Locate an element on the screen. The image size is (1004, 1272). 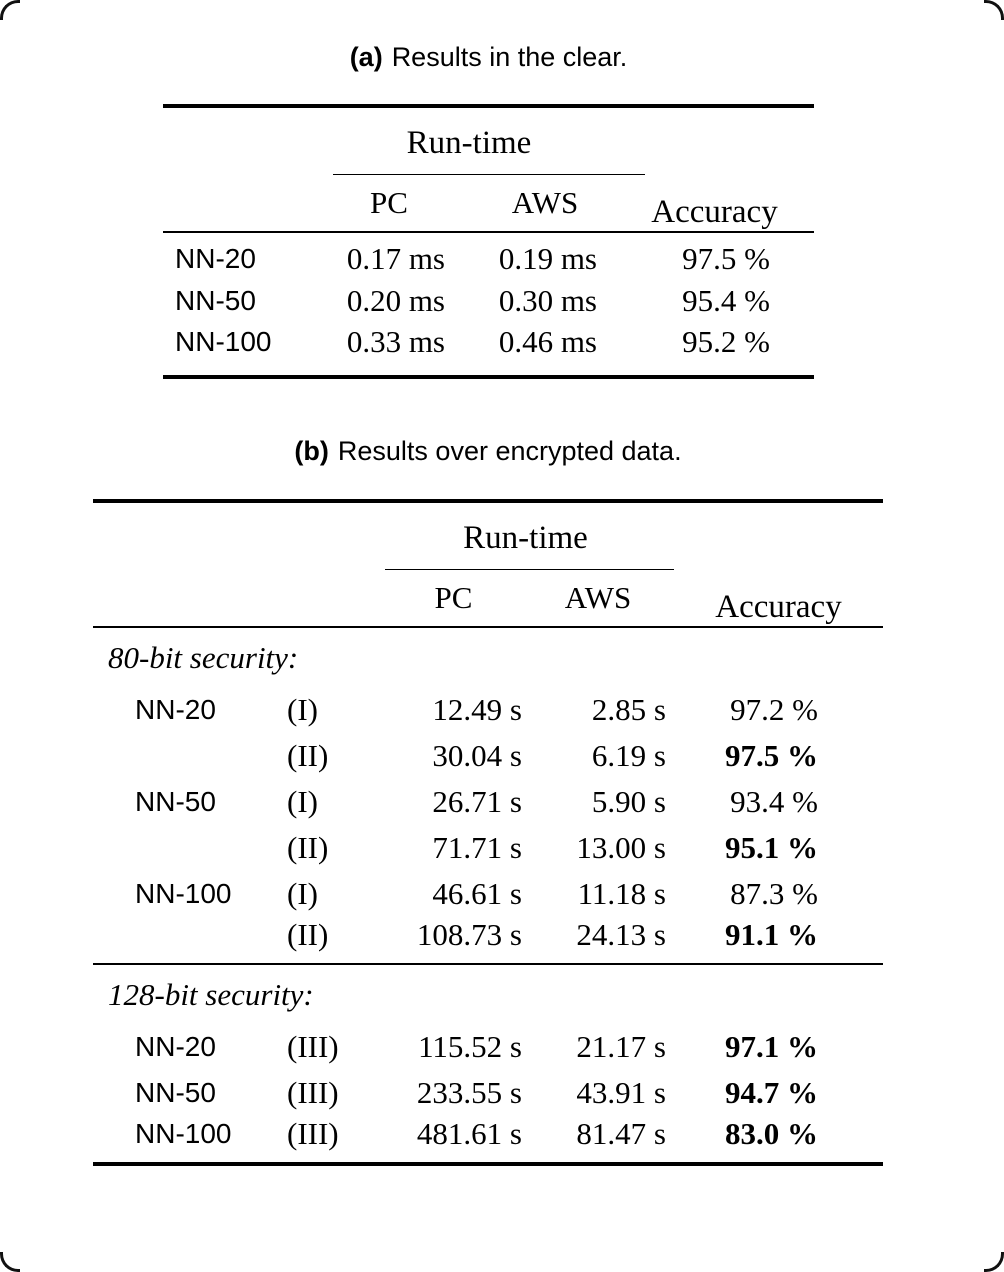
subtable-a-caption-label: (a) is located at coordinates (366, 57).